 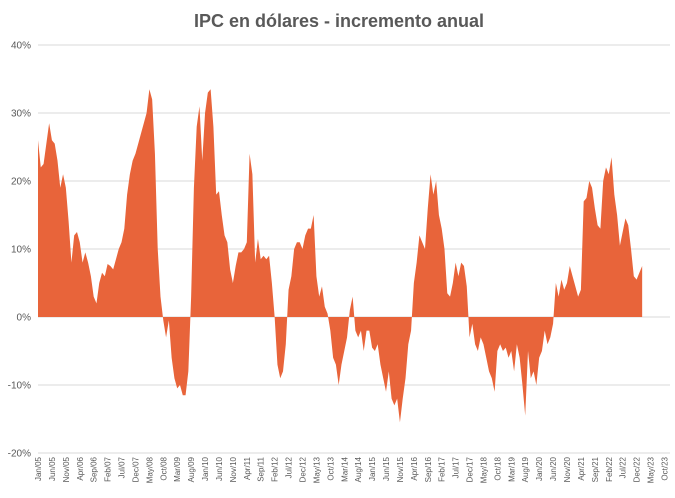 What do you see at coordinates (567, 469) in the screenshot?
I see `x-tick-label: Nov/20` at bounding box center [567, 469].